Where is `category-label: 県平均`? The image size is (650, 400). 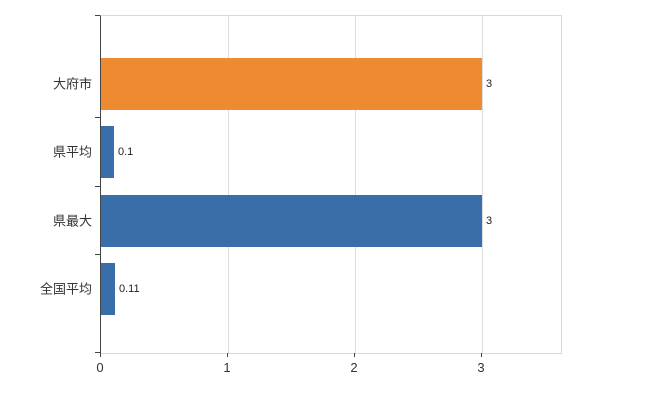 category-label: 県平均 is located at coordinates (72, 152).